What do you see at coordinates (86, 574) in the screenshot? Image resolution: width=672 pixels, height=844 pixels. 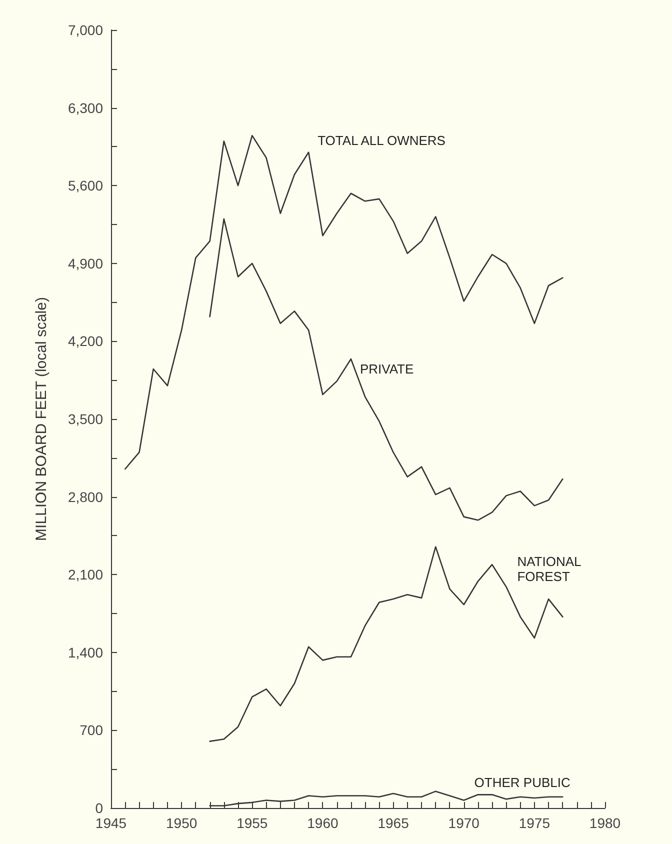 I see `y-tick-label: 2,100` at bounding box center [86, 574].